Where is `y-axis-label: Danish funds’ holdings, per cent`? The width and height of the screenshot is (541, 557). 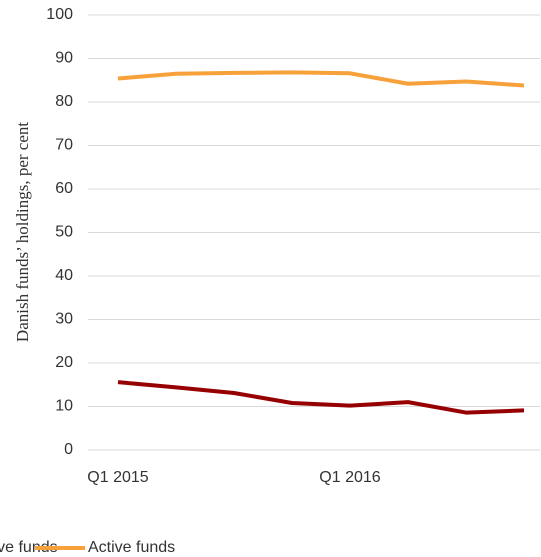
y-axis-label: Danish funds’ holdings, per cent is located at coordinates (22, 232).